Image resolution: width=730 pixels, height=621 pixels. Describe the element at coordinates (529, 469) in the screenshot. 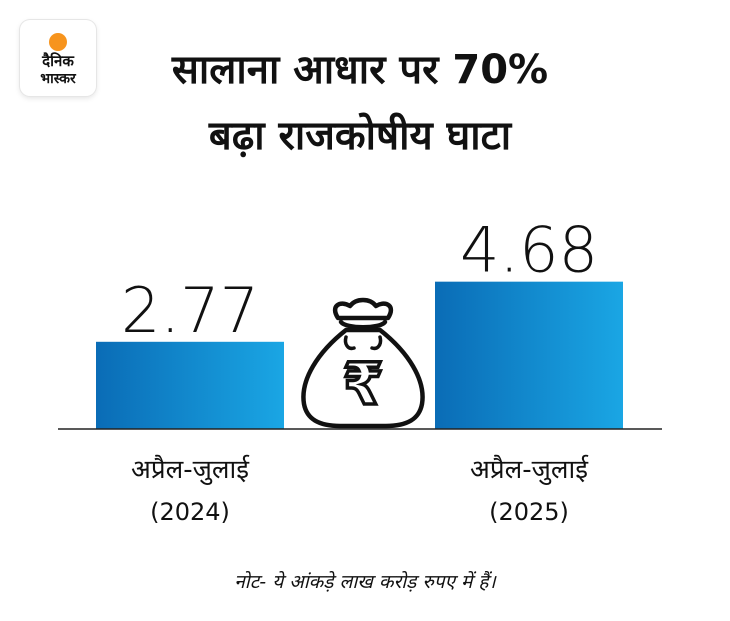

I see `category-label-2-line-1: अप्रैल-जुलाई` at that location.